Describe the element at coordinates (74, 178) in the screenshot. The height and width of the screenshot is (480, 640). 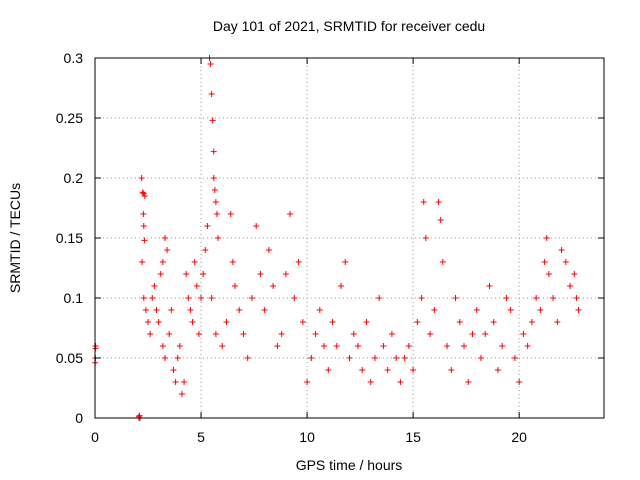
I see `y-tick-label: 0.2` at that location.